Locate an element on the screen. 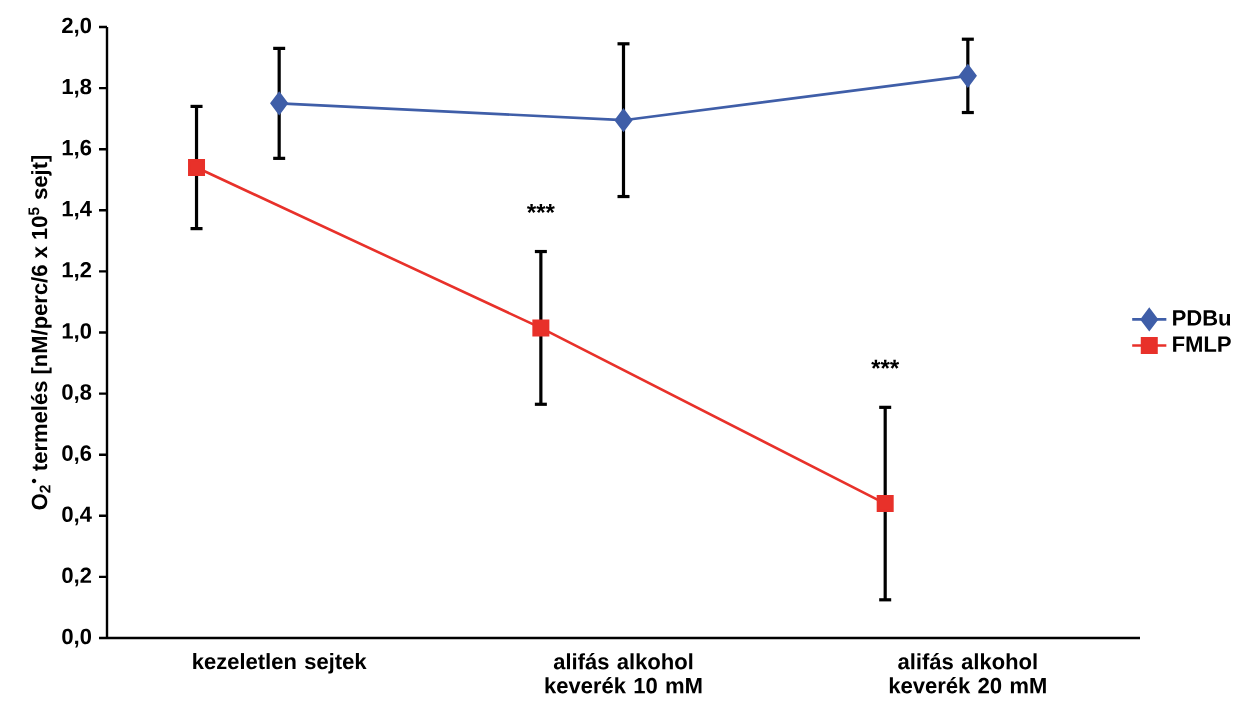 Image resolution: width=1233 pixels, height=711 pixels. x-tick-label: alifás alkohol keverék 10 mM is located at coordinates (623, 673).